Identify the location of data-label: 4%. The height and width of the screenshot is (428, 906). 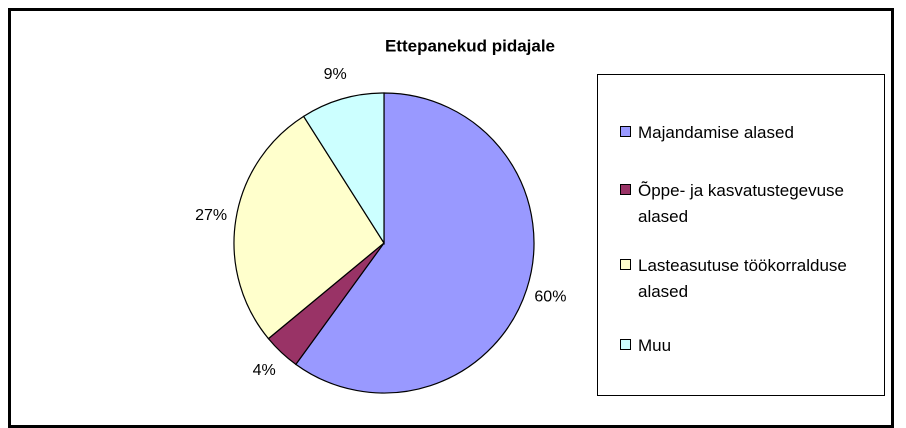
(264, 370).